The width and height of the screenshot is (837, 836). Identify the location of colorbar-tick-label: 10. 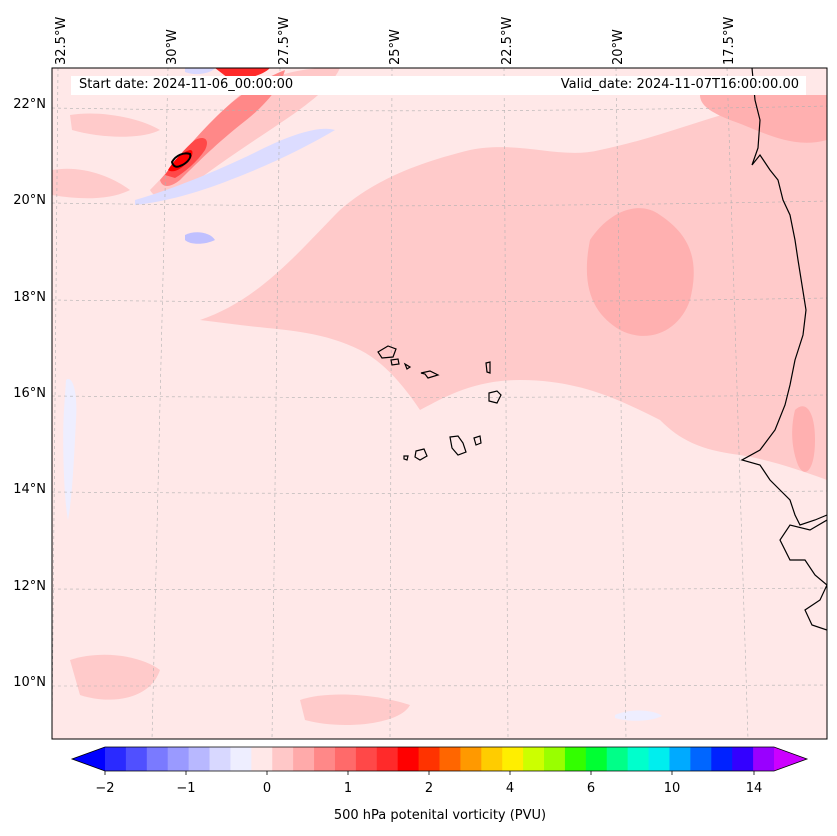
(672, 788).